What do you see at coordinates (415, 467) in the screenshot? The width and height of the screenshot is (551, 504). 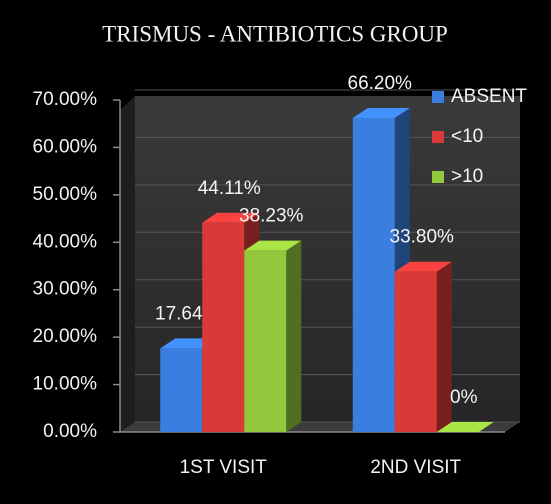 I see `x-tick-label: 2ND VISIT` at bounding box center [415, 467].